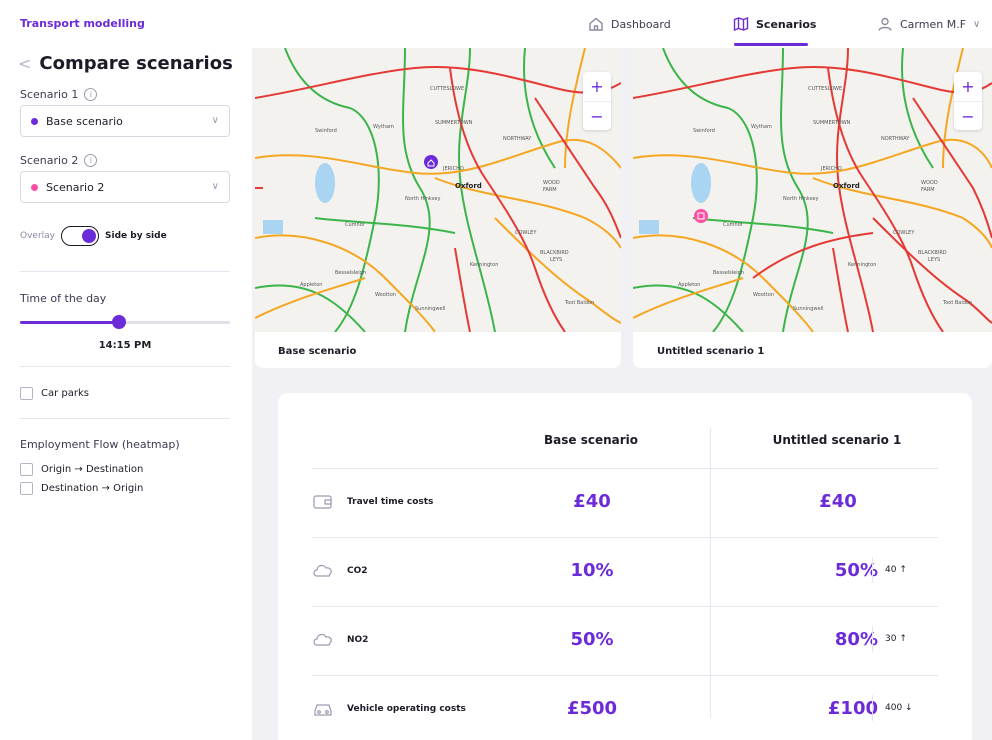 This screenshot has width=992, height=740. I want to click on row-label: Vehicle operating costs, so click(406, 709).